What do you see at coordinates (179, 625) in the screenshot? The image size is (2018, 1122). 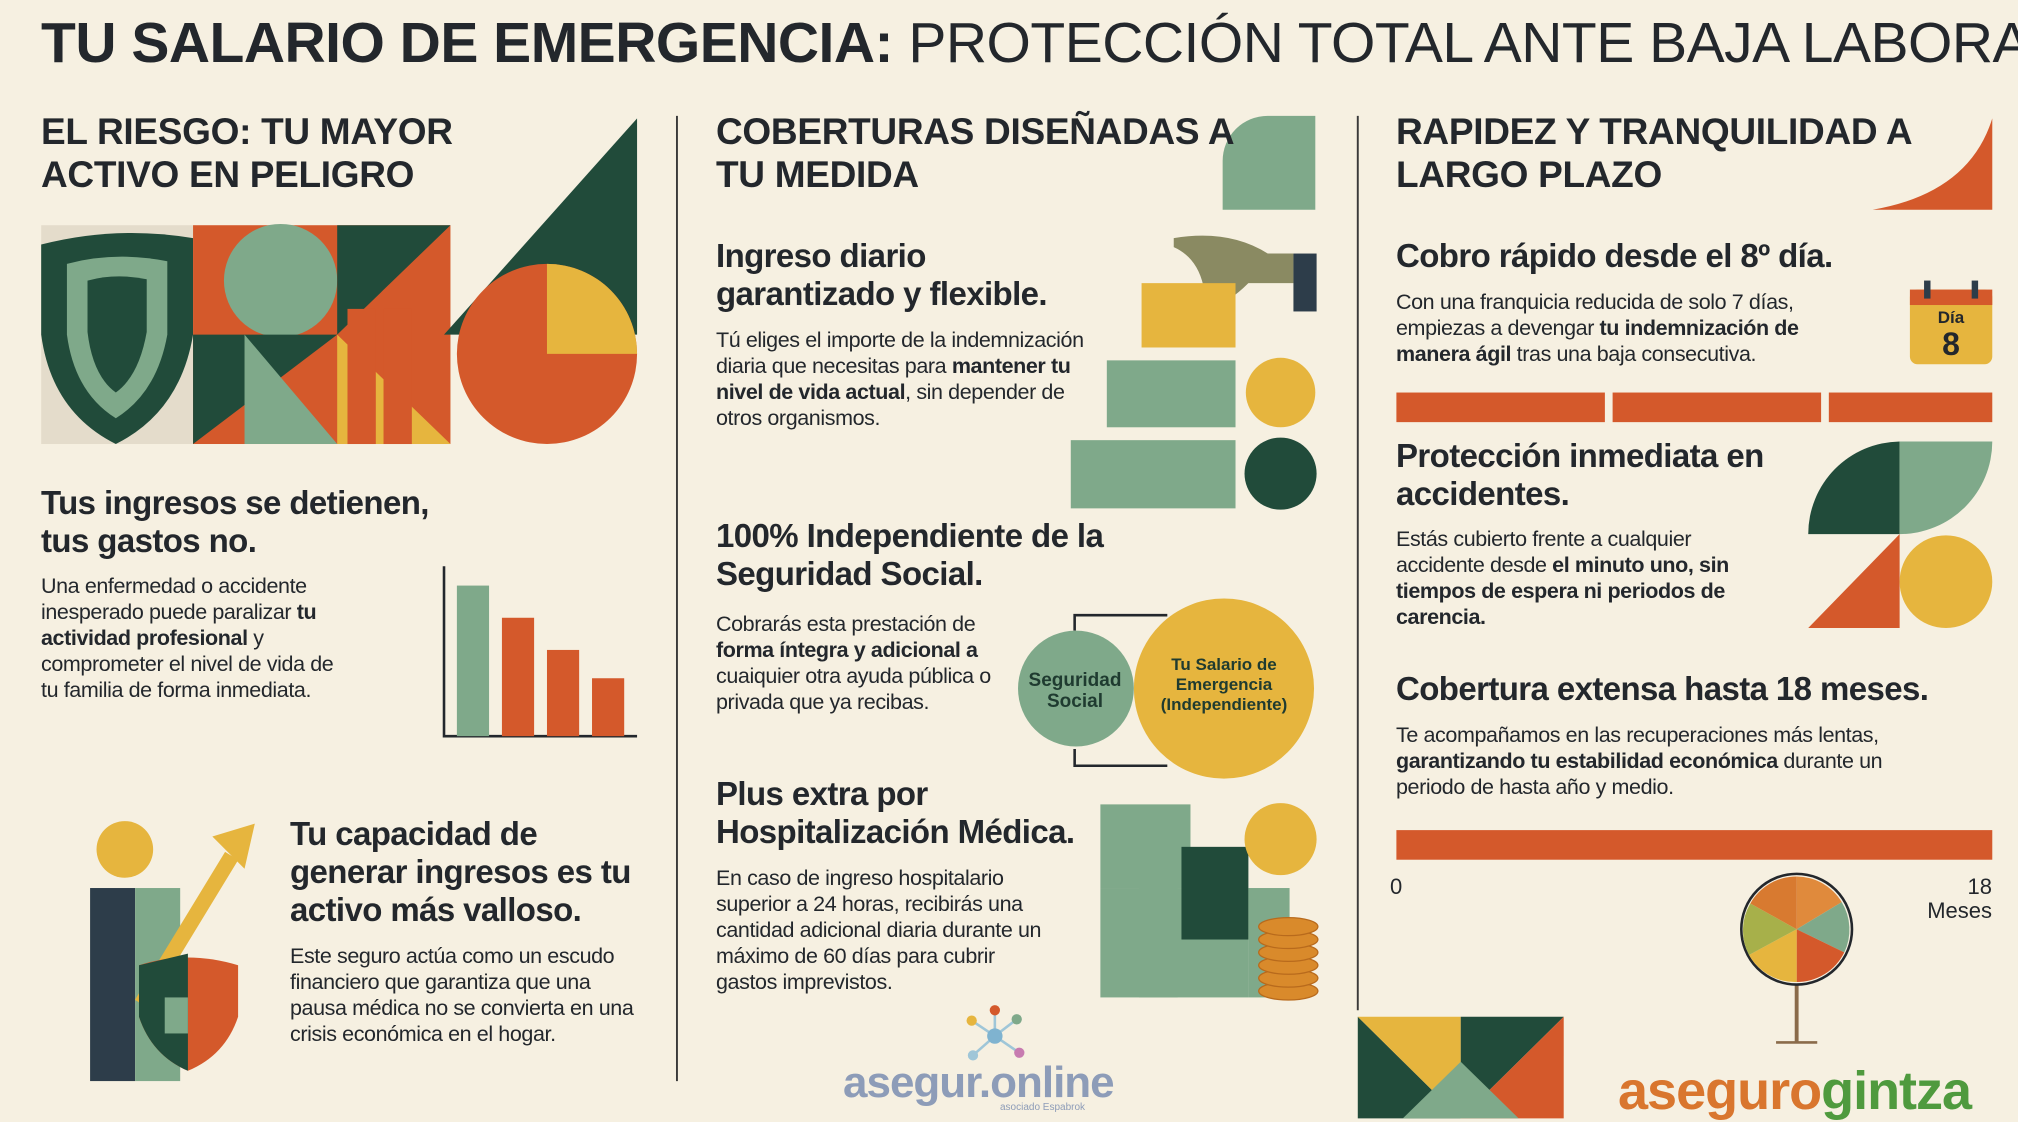 I see `bold-text: tu actividad profesional` at bounding box center [179, 625].